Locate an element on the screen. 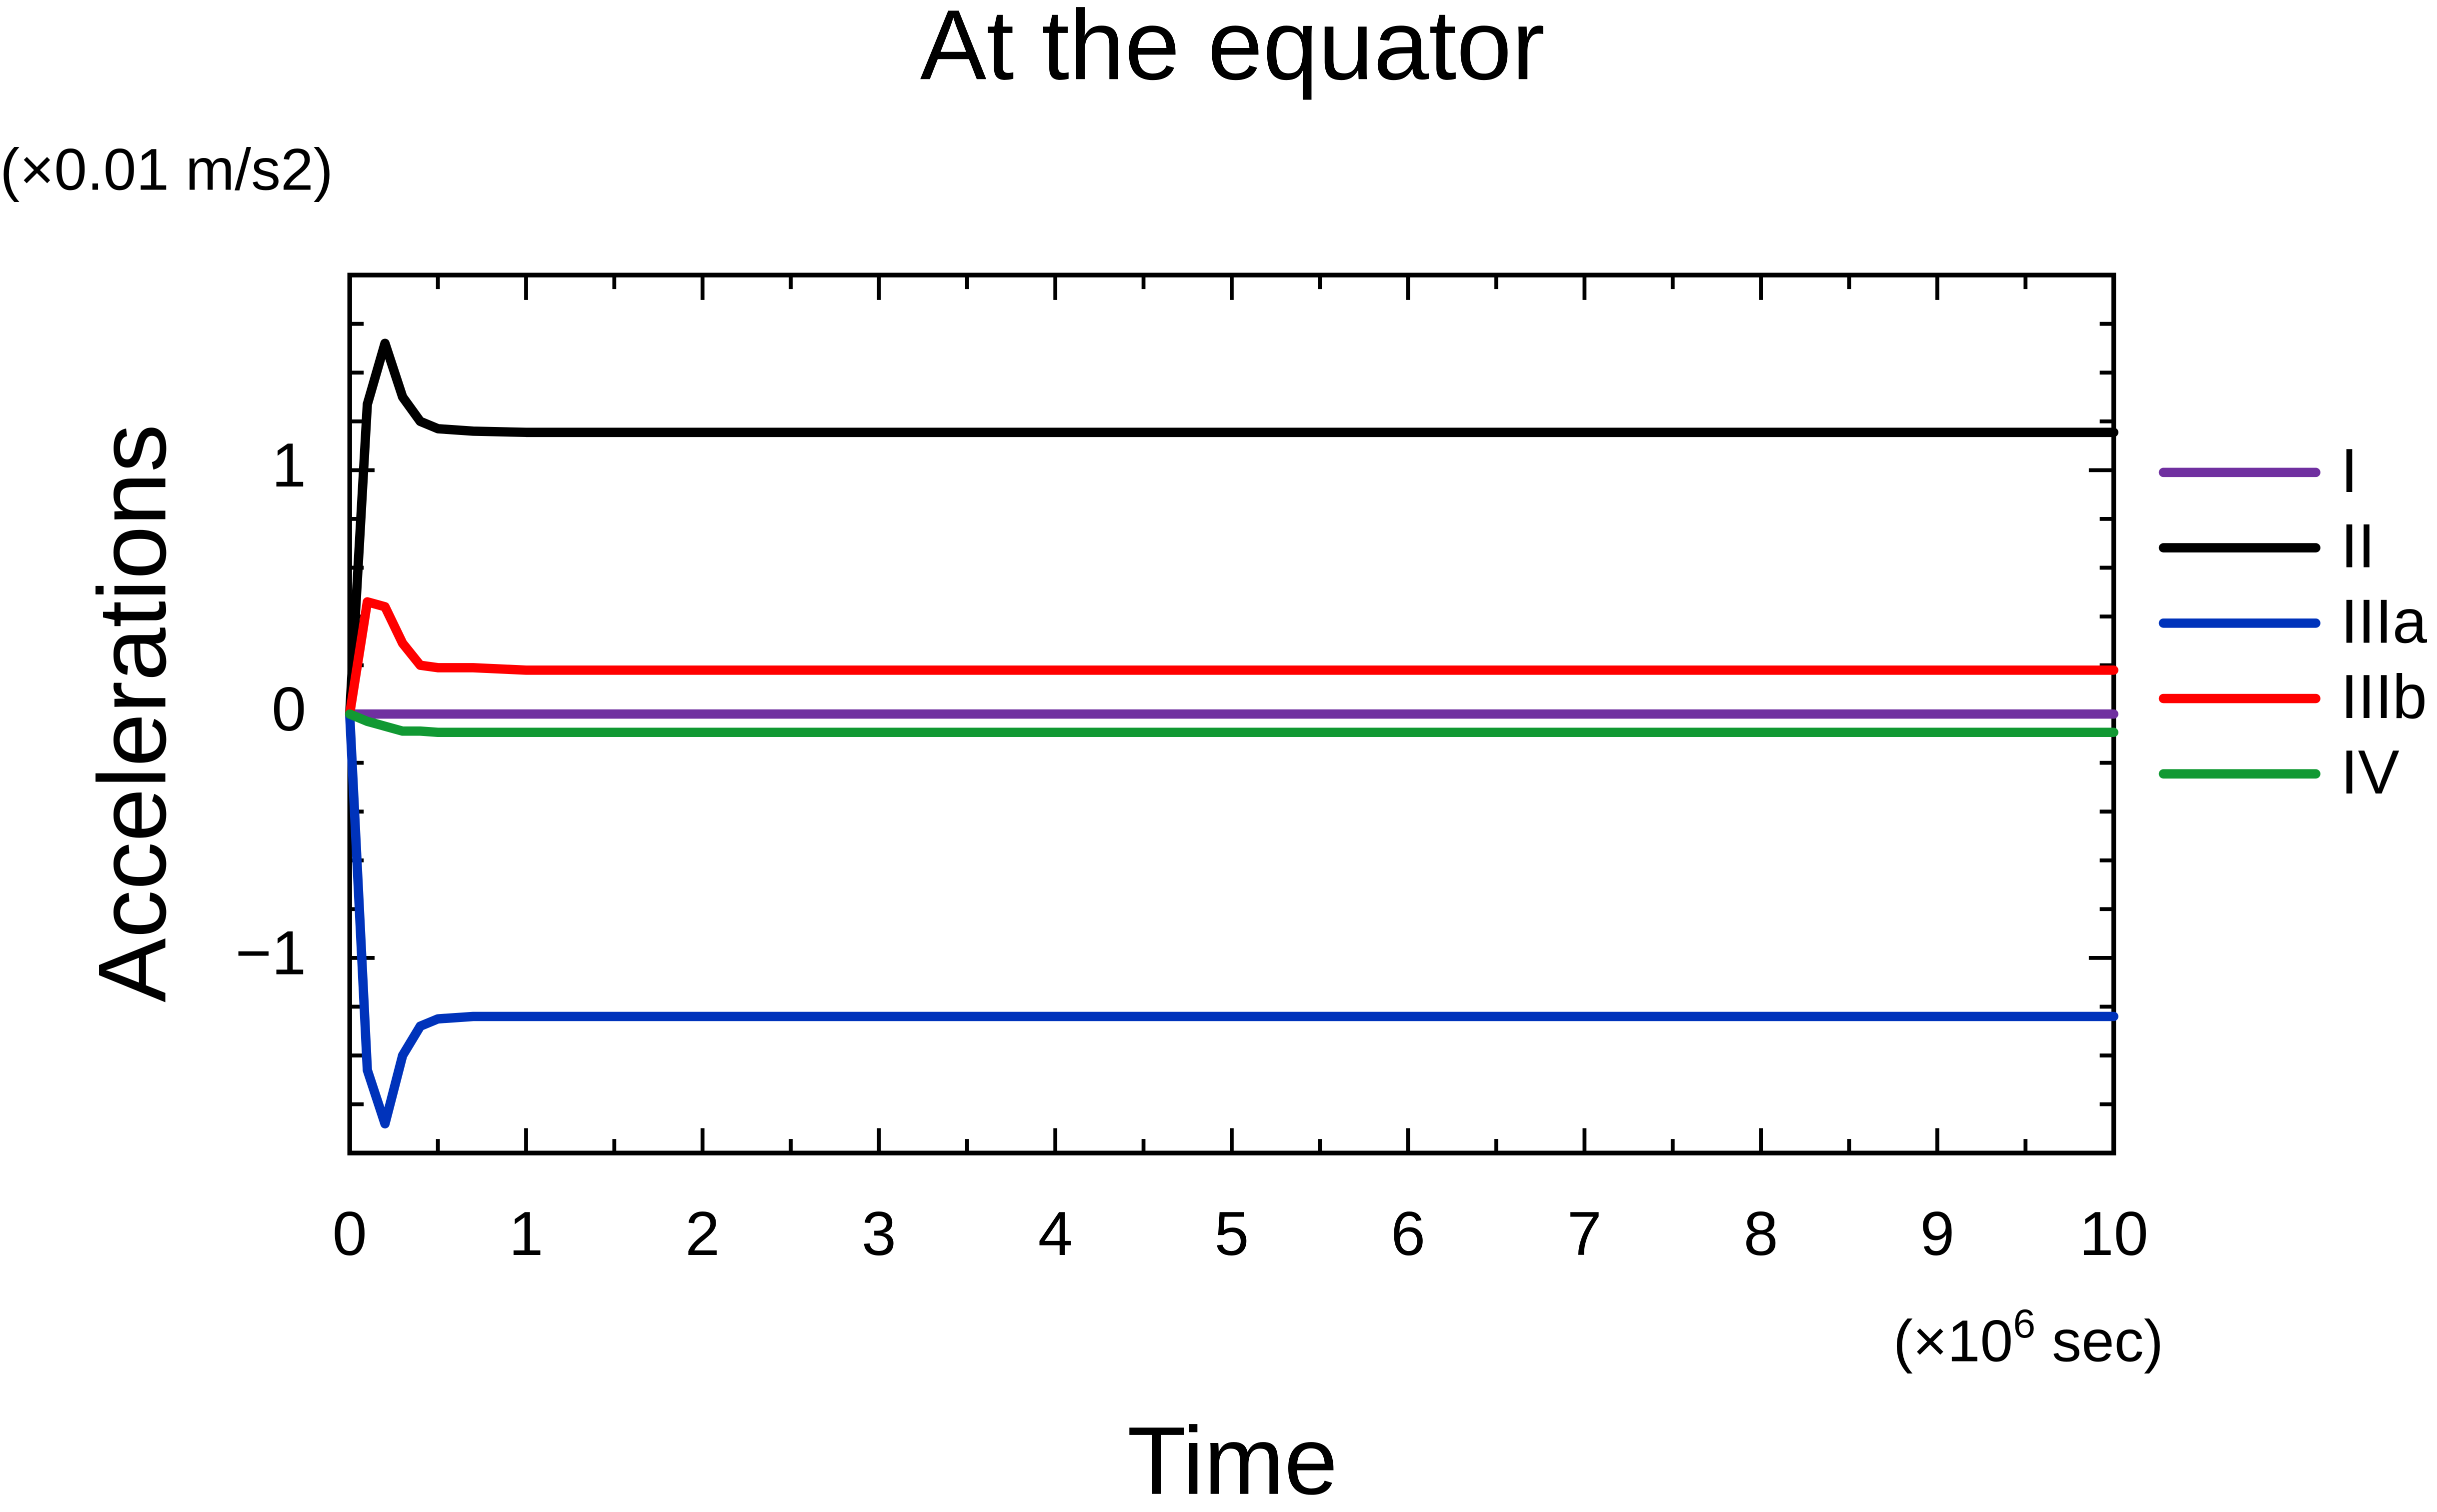 The image size is (2437, 1512). x-unit: (×106 sec) is located at coordinates (2028, 1338).